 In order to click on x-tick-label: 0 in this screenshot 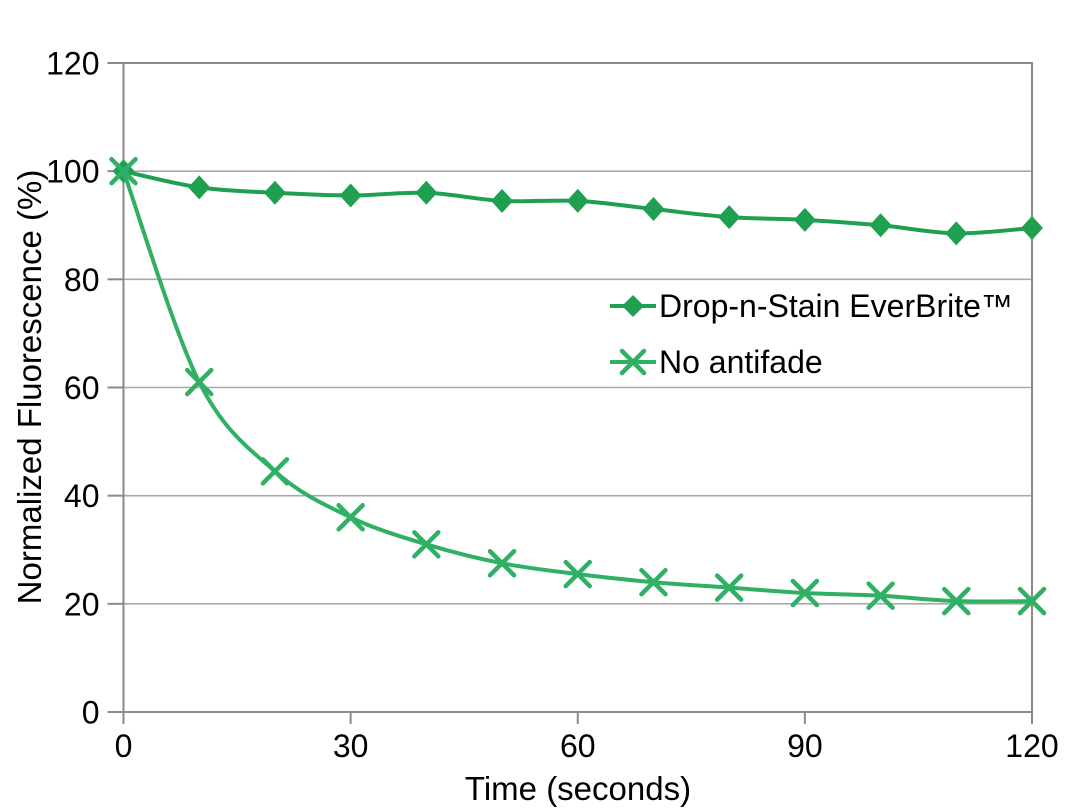, I will do `click(124, 746)`.